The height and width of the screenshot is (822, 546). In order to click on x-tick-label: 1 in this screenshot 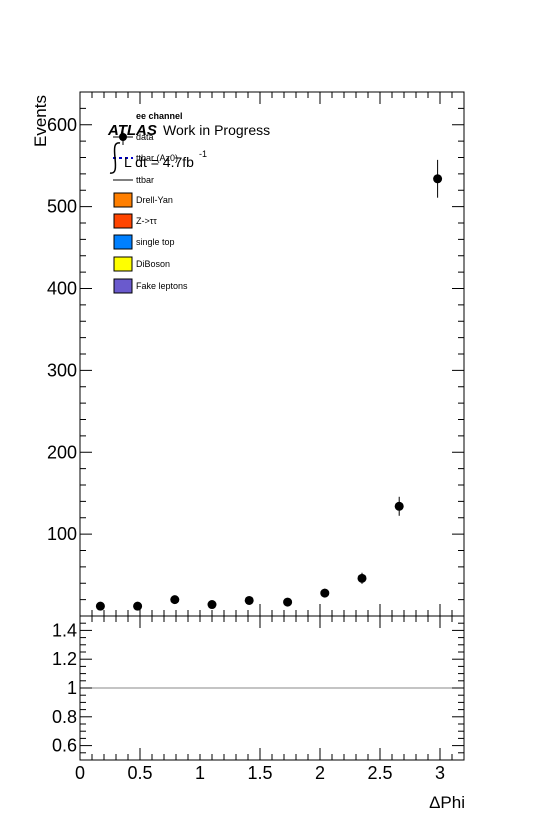, I will do `click(200, 773)`.